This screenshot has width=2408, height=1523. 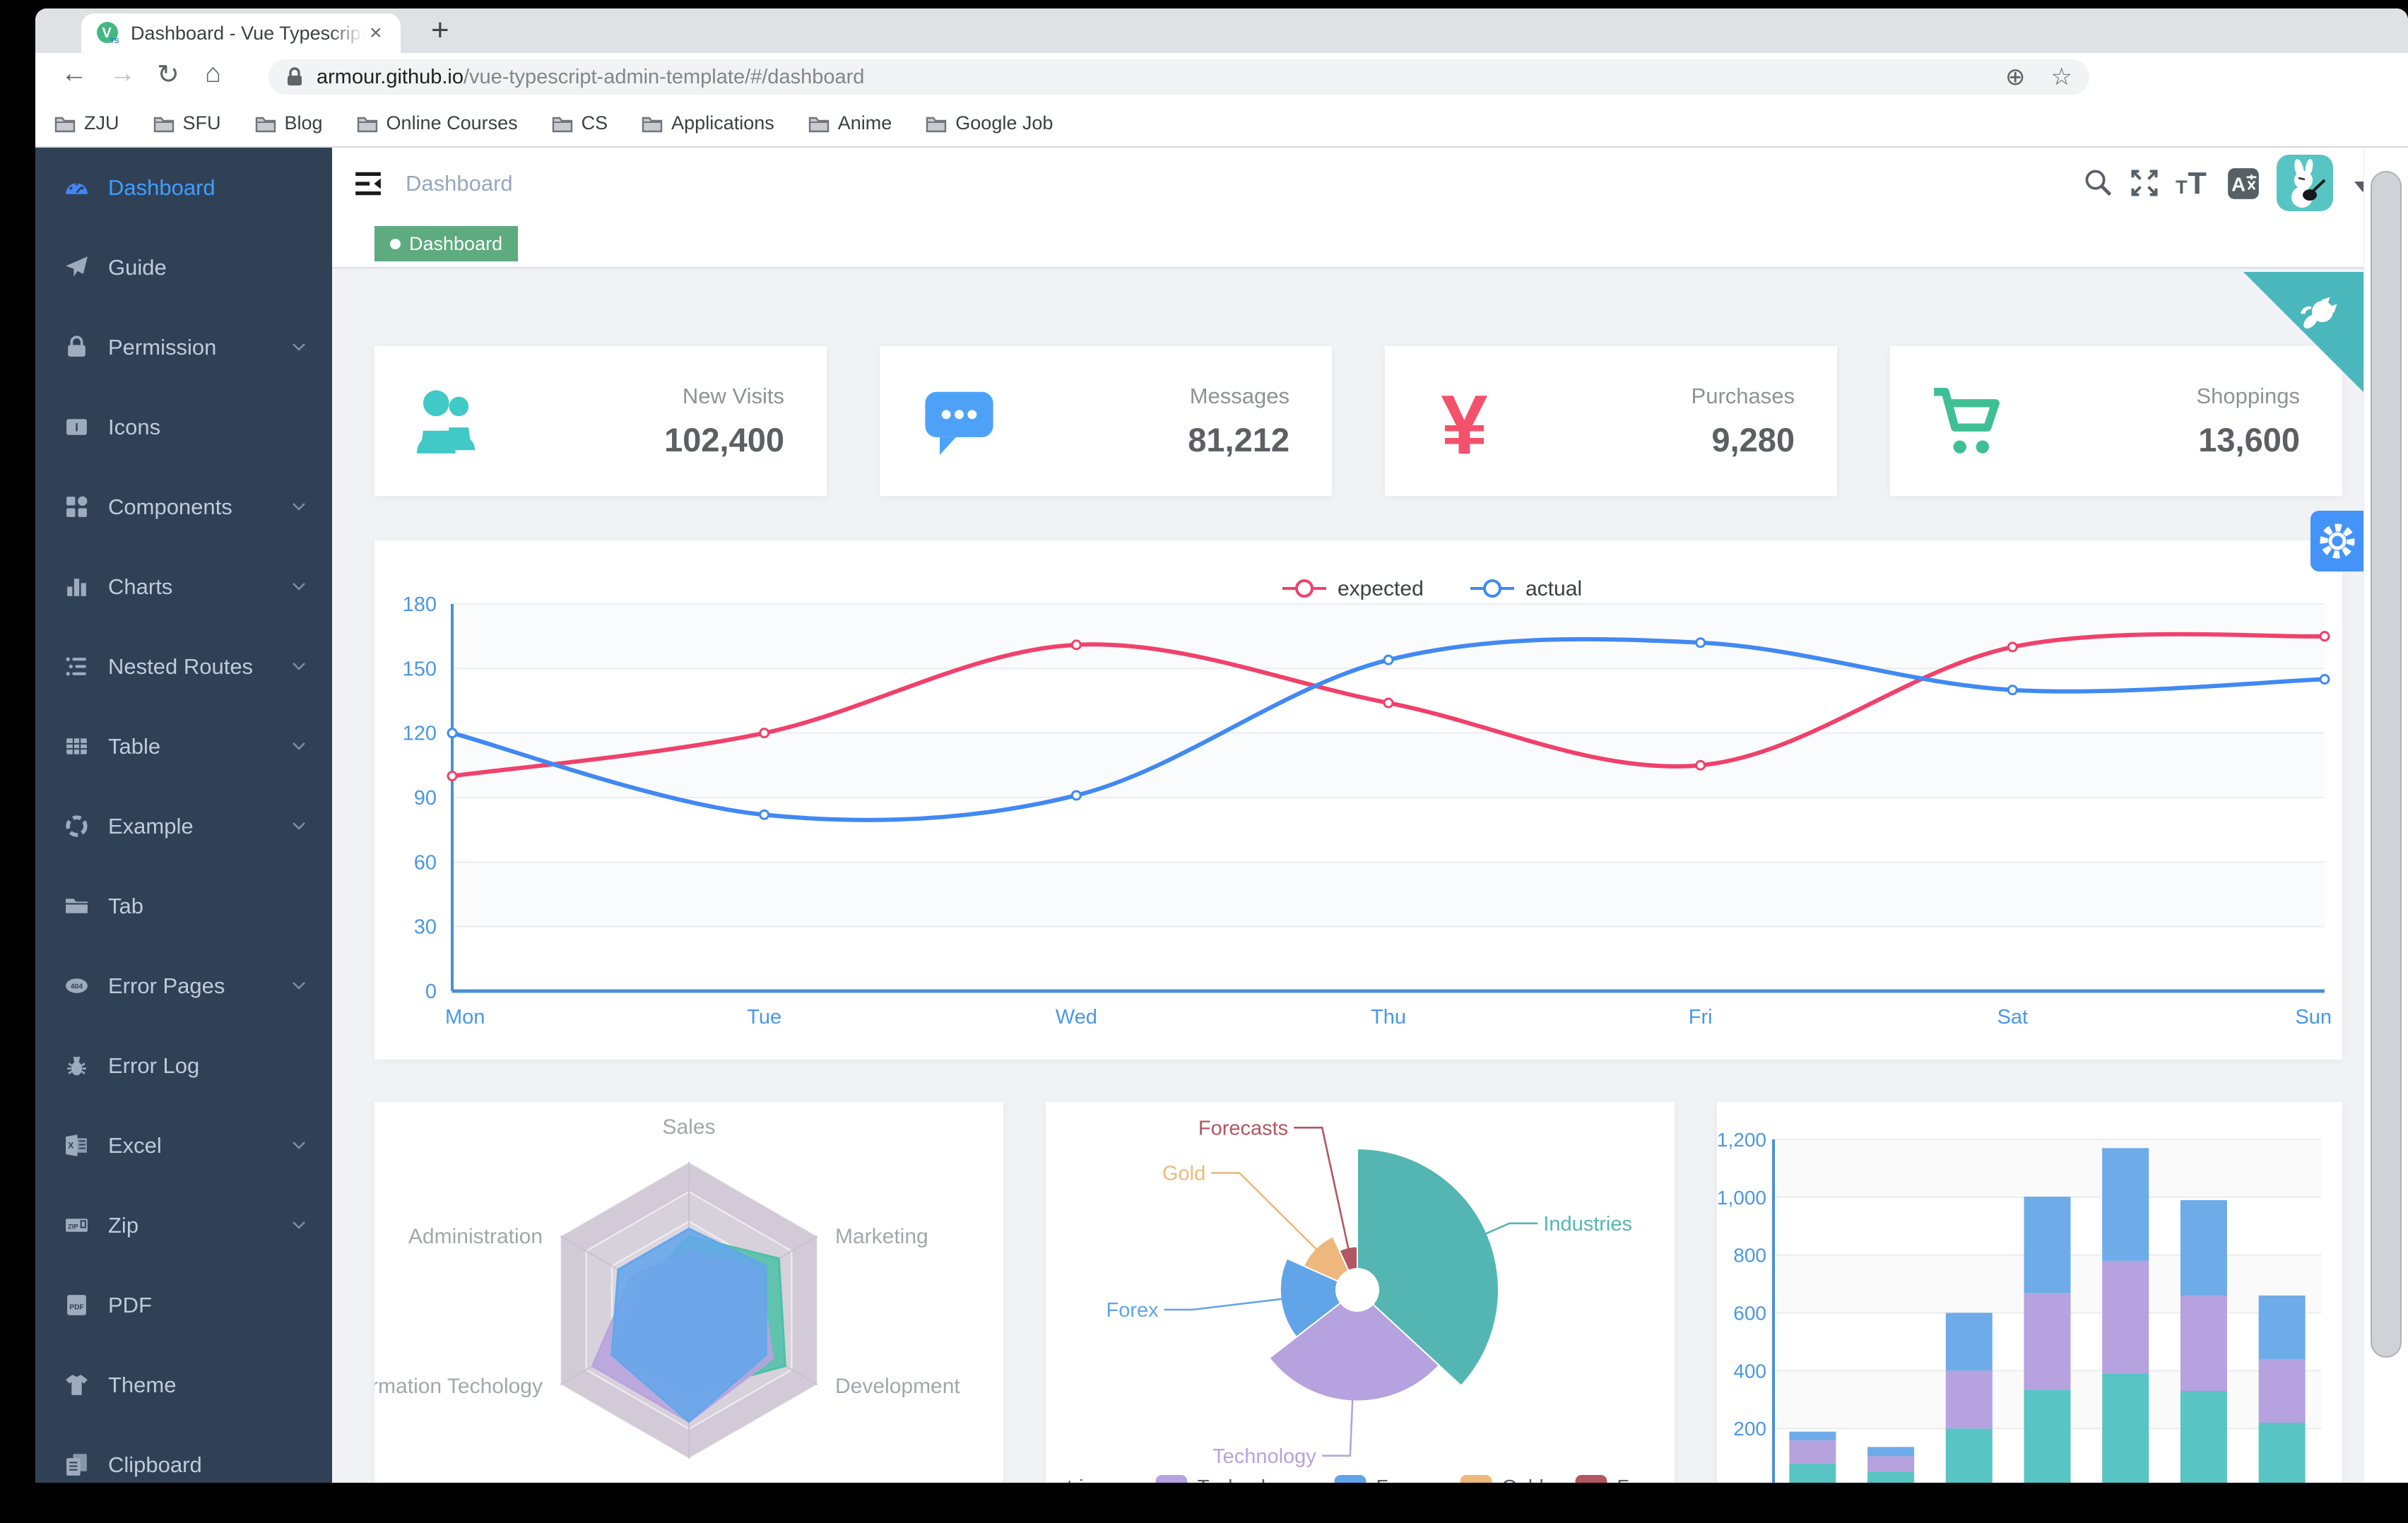 I want to click on tab-close-icon: ×, so click(x=376, y=33).